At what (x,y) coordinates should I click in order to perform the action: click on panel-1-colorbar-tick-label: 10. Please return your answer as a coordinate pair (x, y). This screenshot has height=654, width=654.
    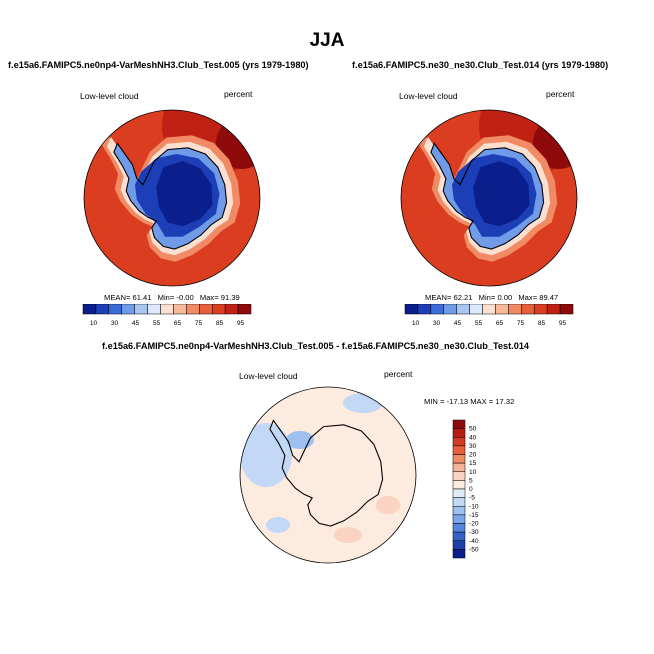
    Looking at the image, I should click on (94, 323).